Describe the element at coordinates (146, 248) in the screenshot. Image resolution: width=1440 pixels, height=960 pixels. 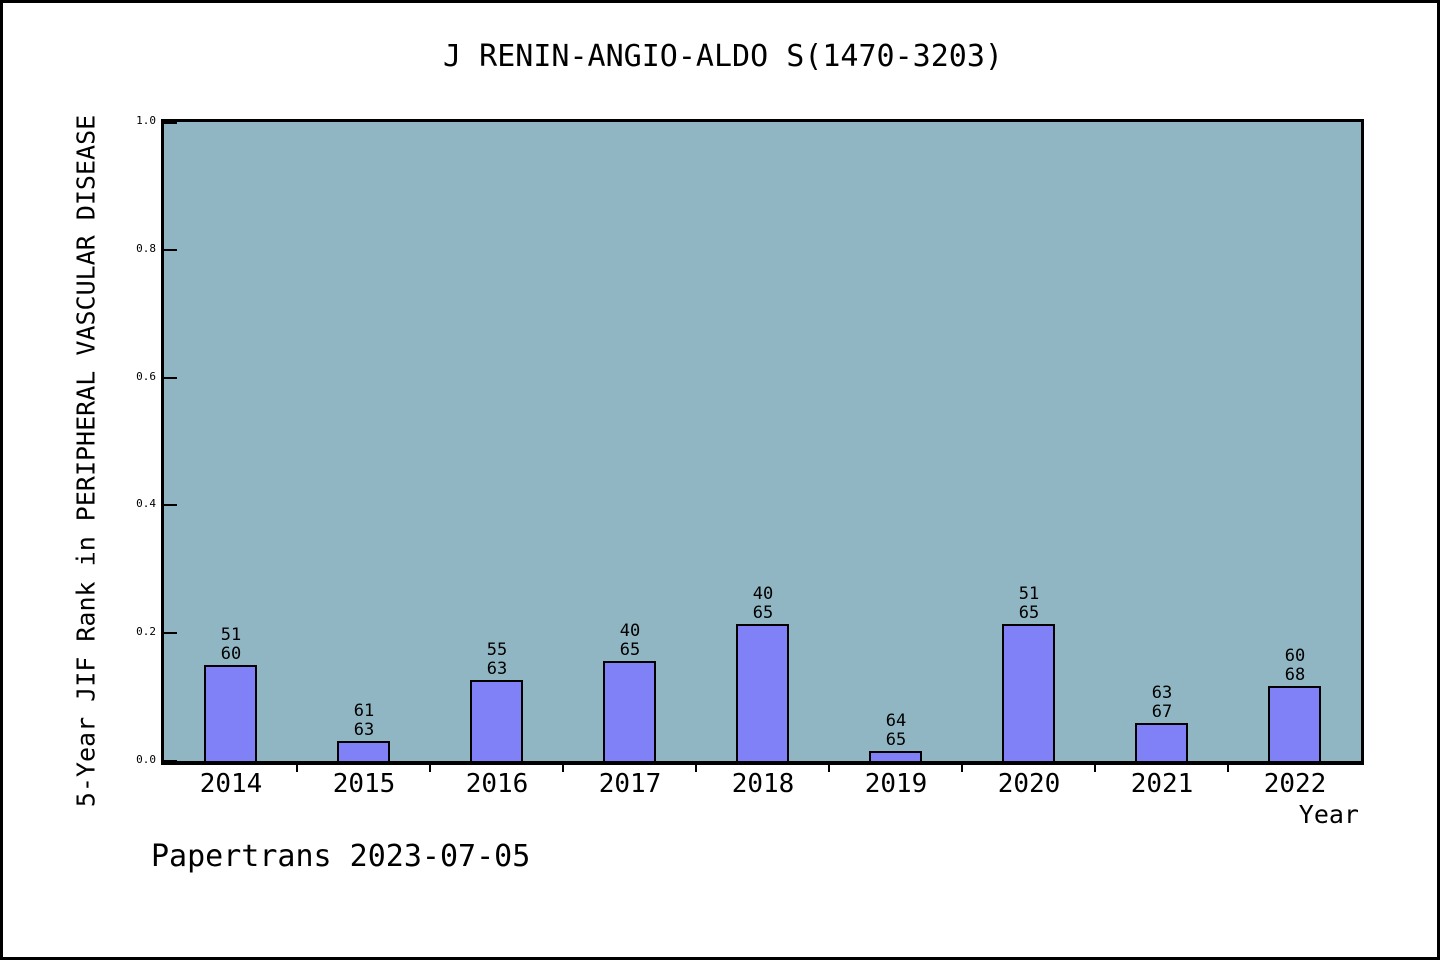
I see `y-tick-label: 0.8` at that location.